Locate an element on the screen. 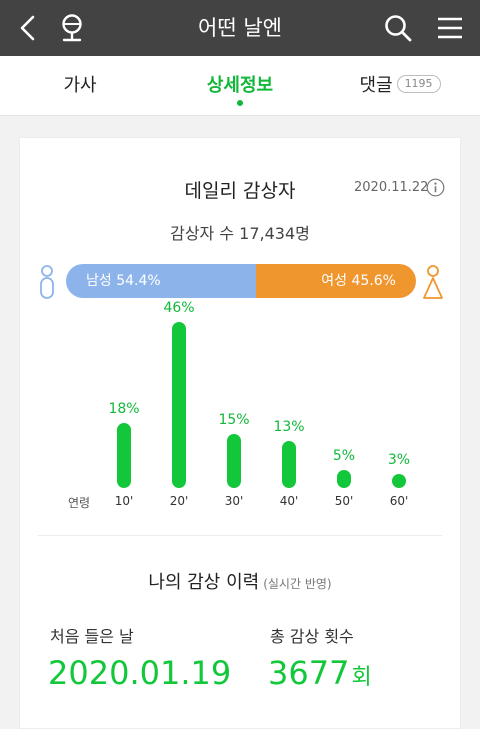  hamburger-menu-icon is located at coordinates (450, 28).